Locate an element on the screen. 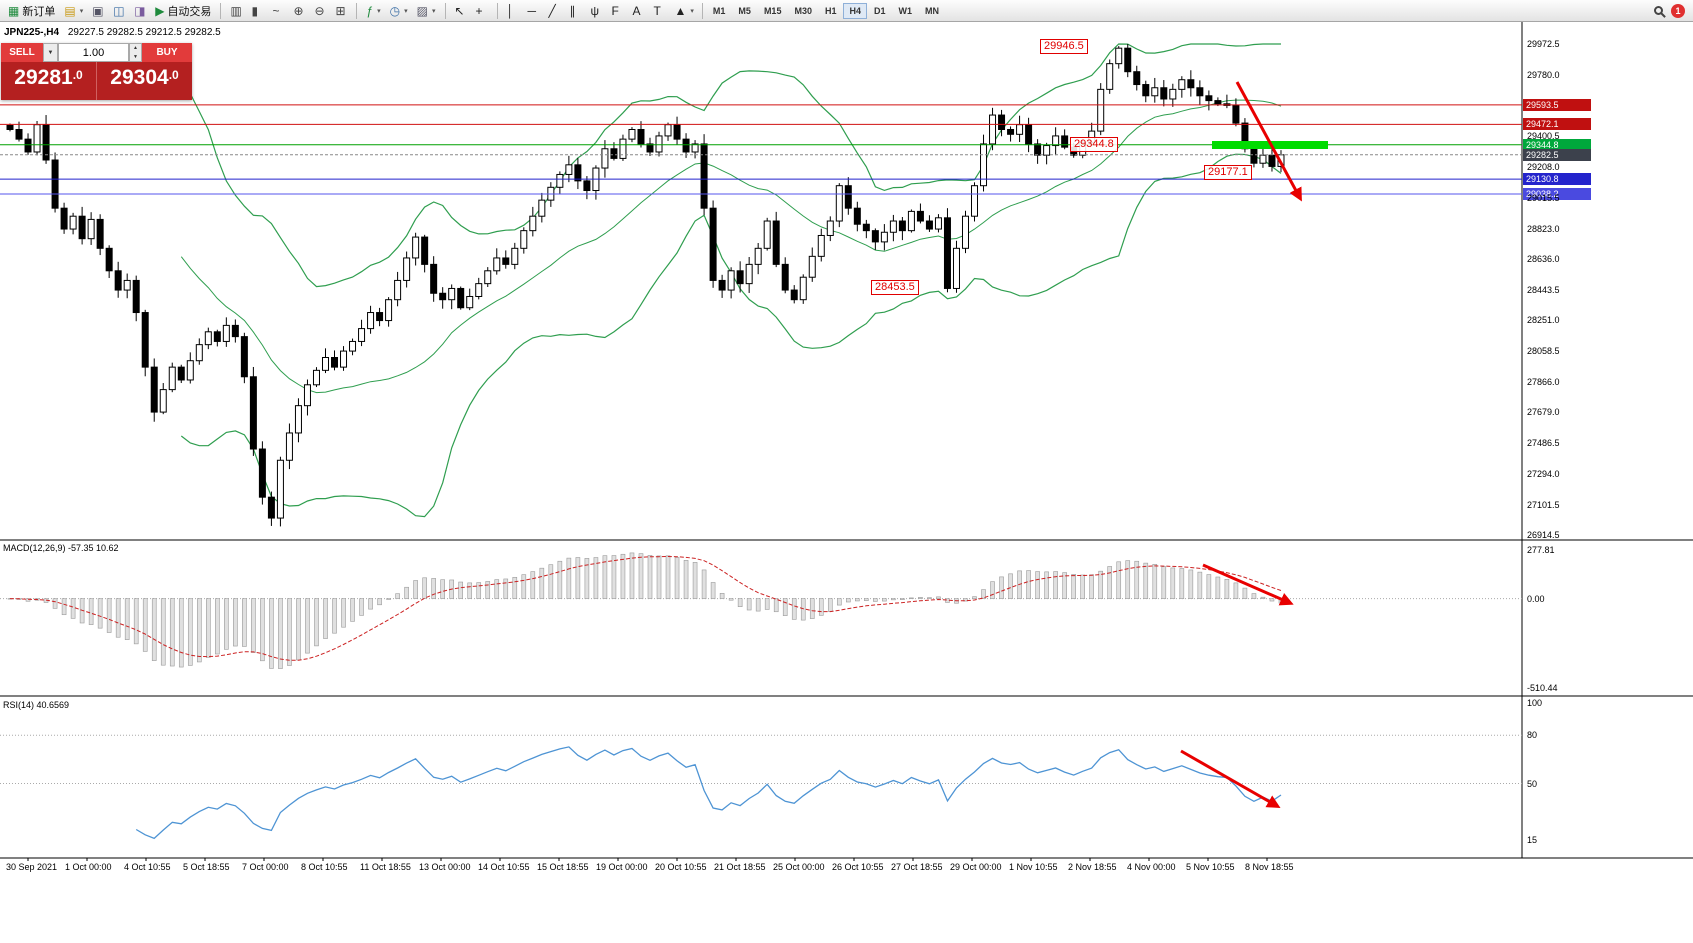 The width and height of the screenshot is (1693, 943). tile-windows-icon: ⊞ is located at coordinates (340, 10).